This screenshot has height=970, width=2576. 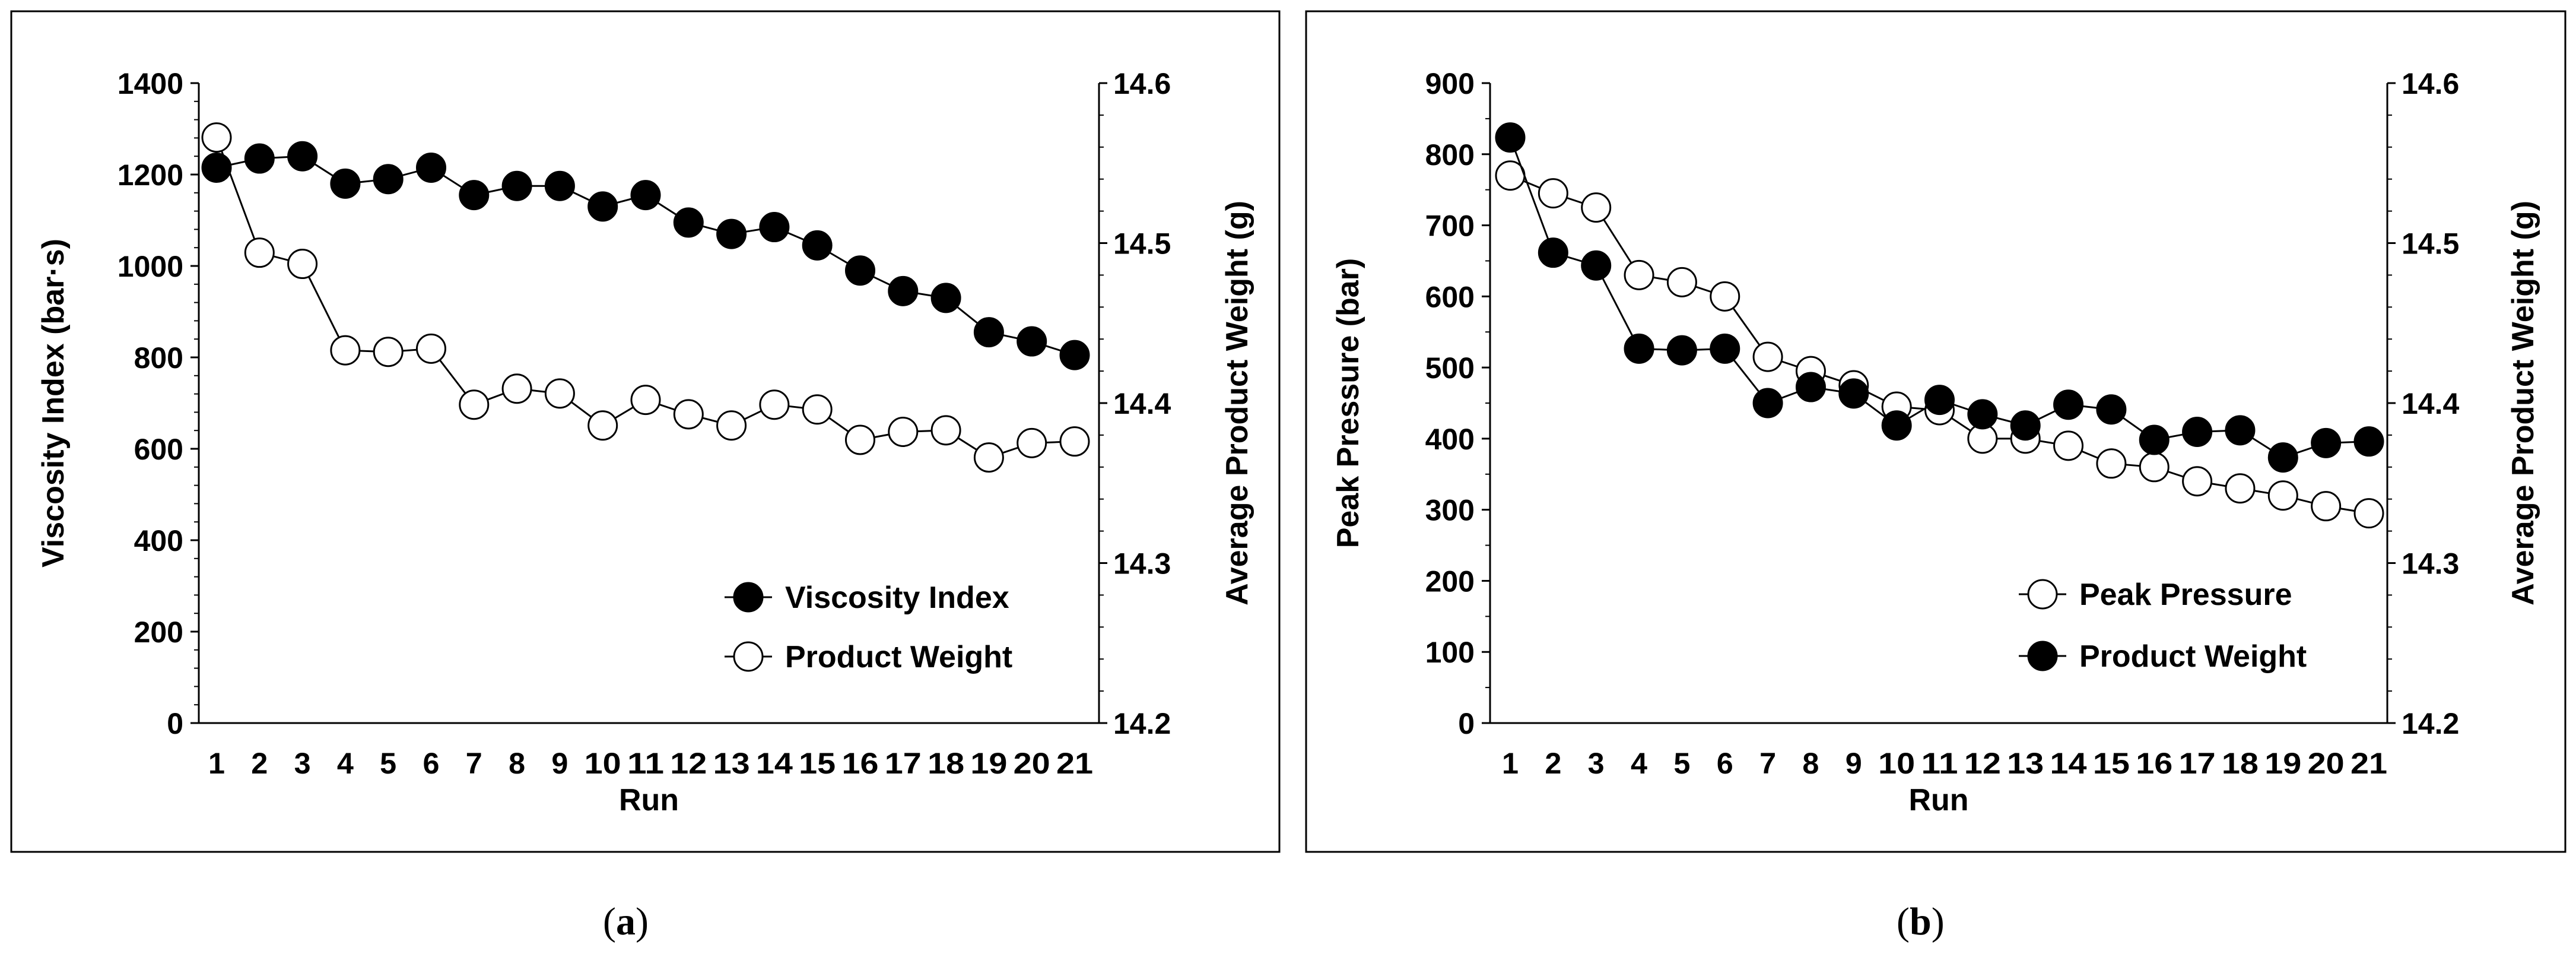 I want to click on left-tick-label: 0, so click(x=175, y=723).